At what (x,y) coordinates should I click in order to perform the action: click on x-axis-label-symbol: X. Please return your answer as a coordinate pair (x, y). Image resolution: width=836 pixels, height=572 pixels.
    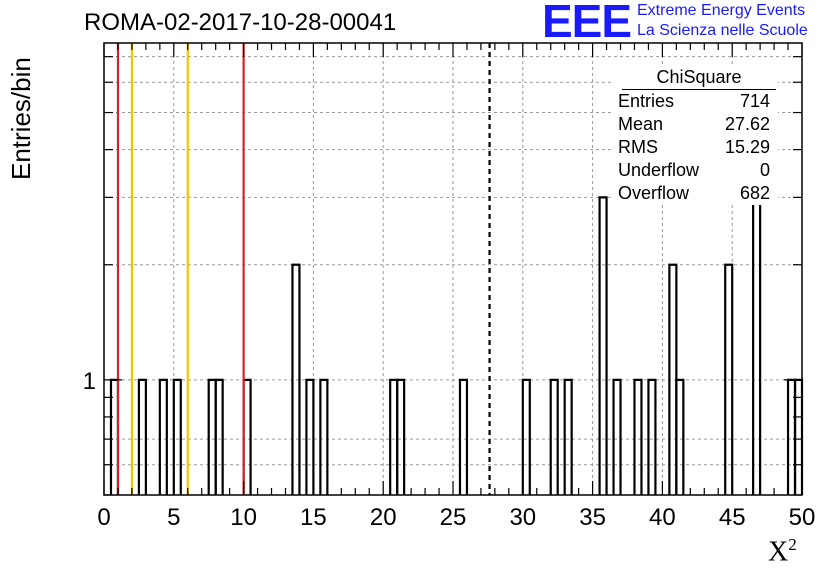
    Looking at the image, I should click on (778, 552).